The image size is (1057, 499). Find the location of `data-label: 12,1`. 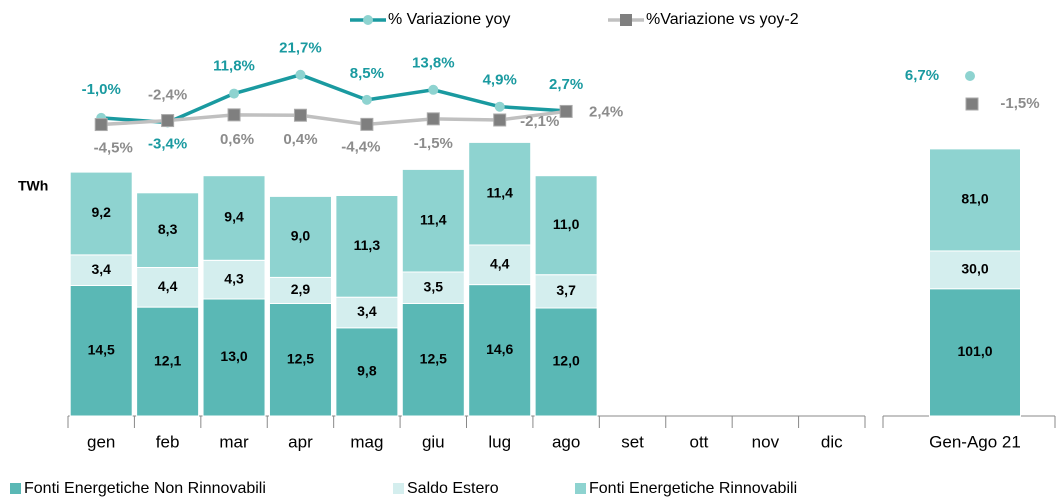

data-label: 12,1 is located at coordinates (167, 360).